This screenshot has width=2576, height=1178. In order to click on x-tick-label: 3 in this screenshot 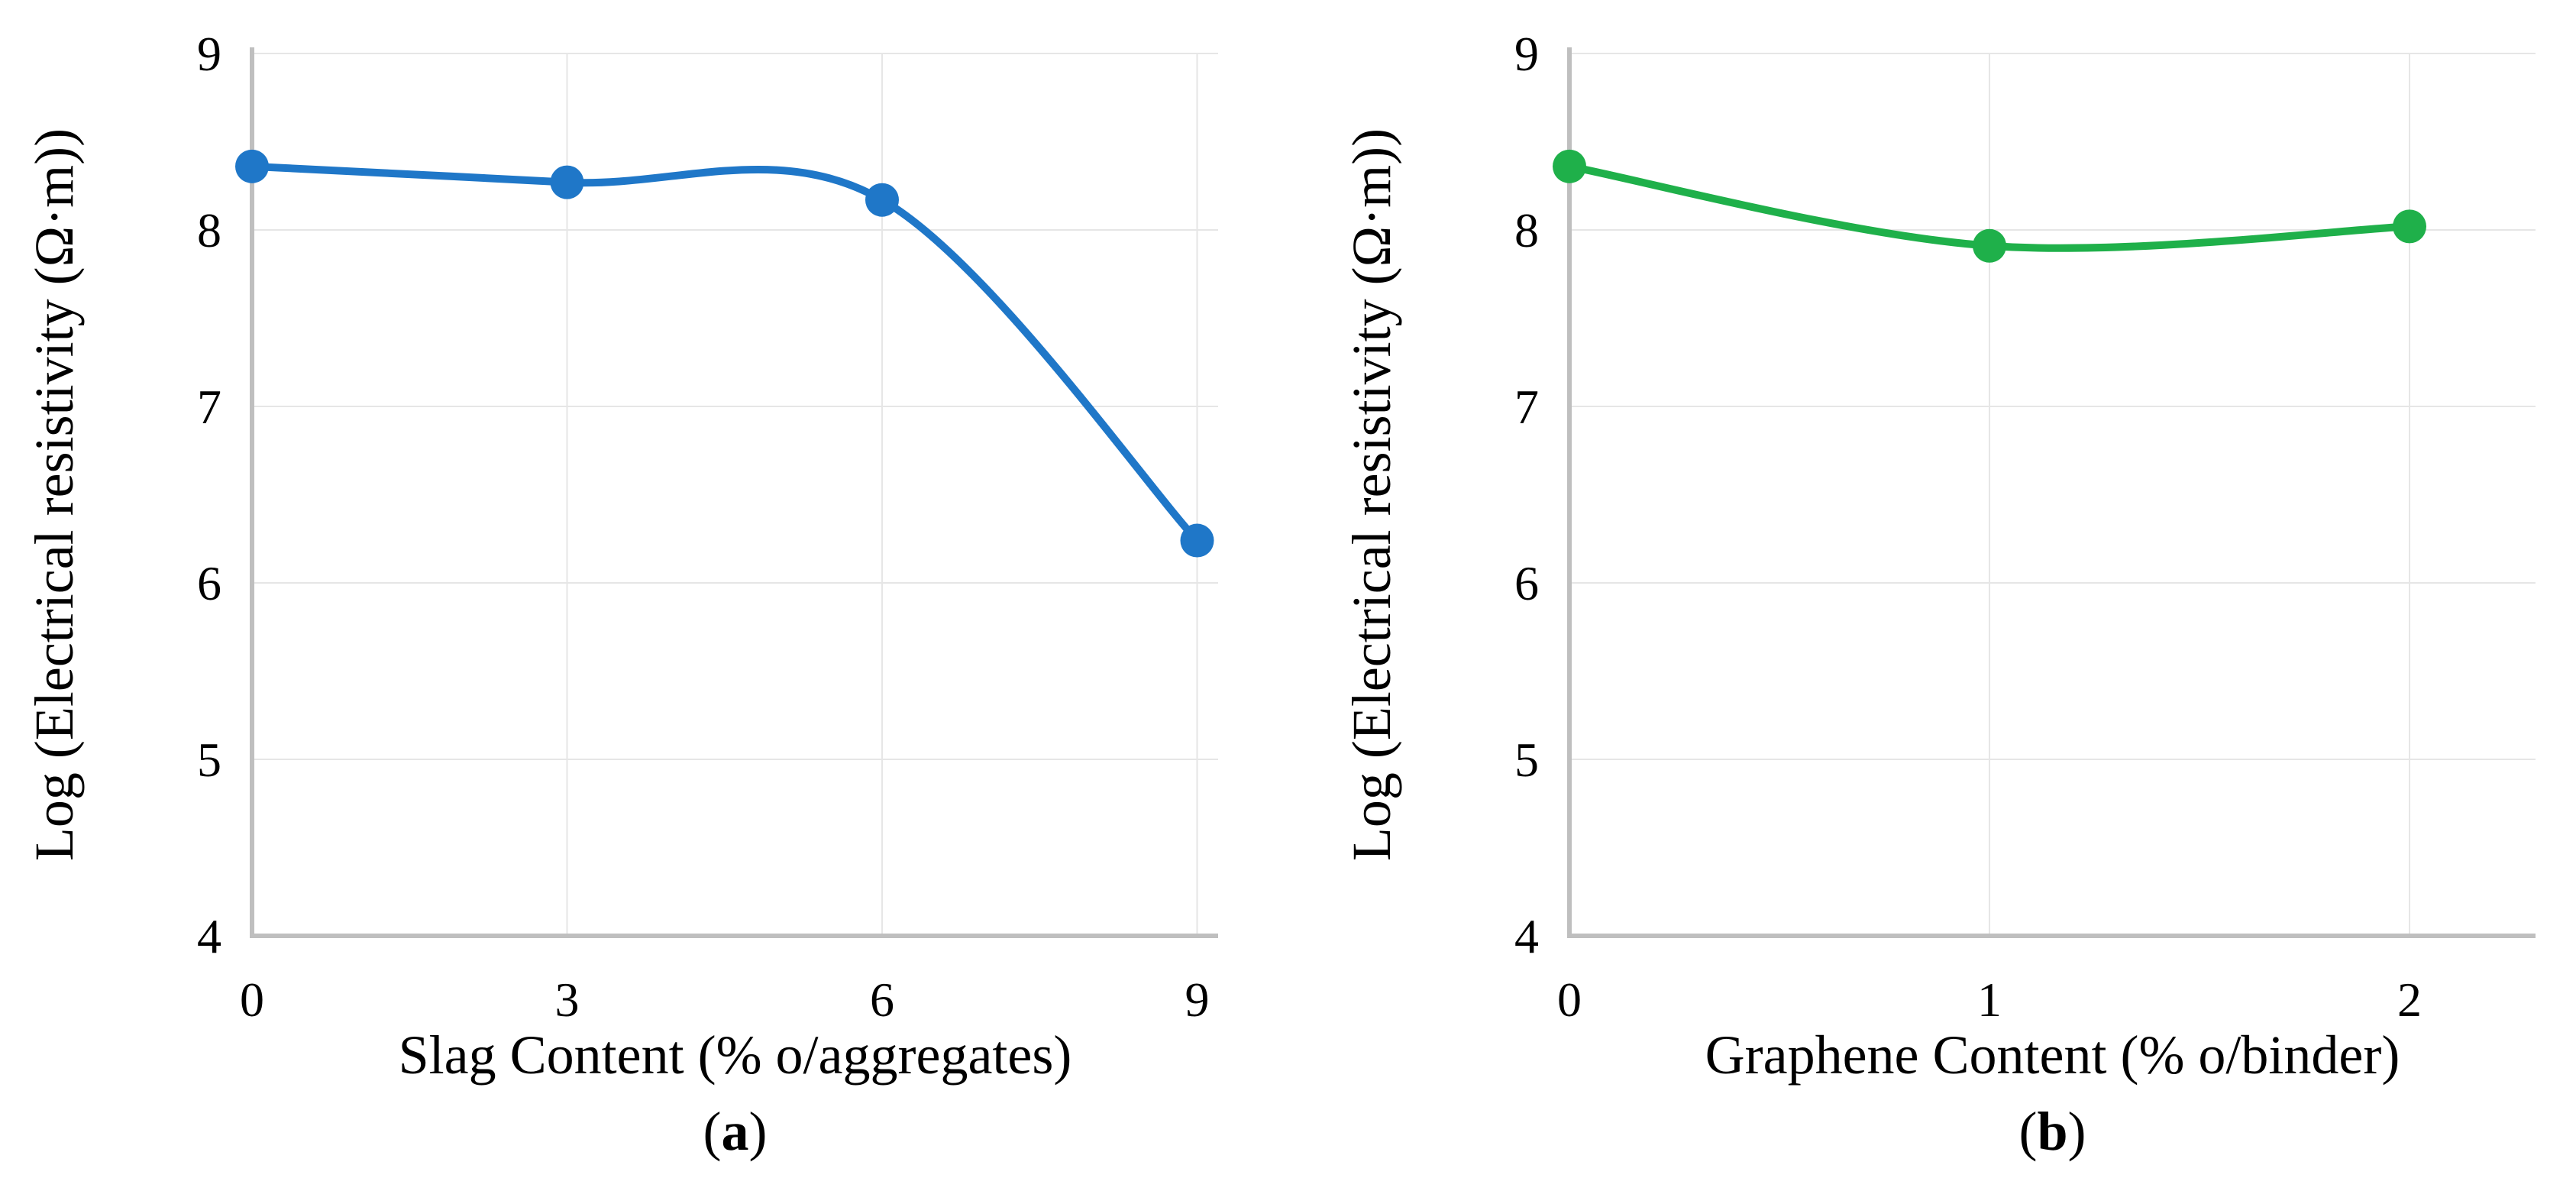, I will do `click(567, 999)`.